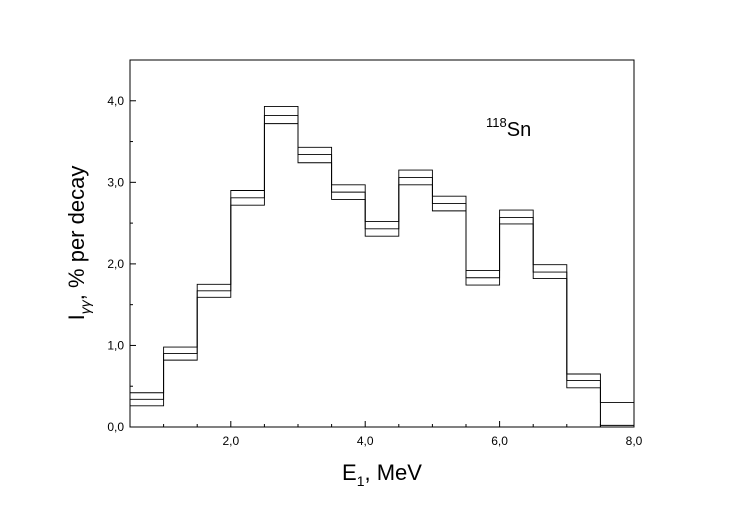  What do you see at coordinates (394, 472) in the screenshot?
I see `x-axis-title-rest: , MeV` at bounding box center [394, 472].